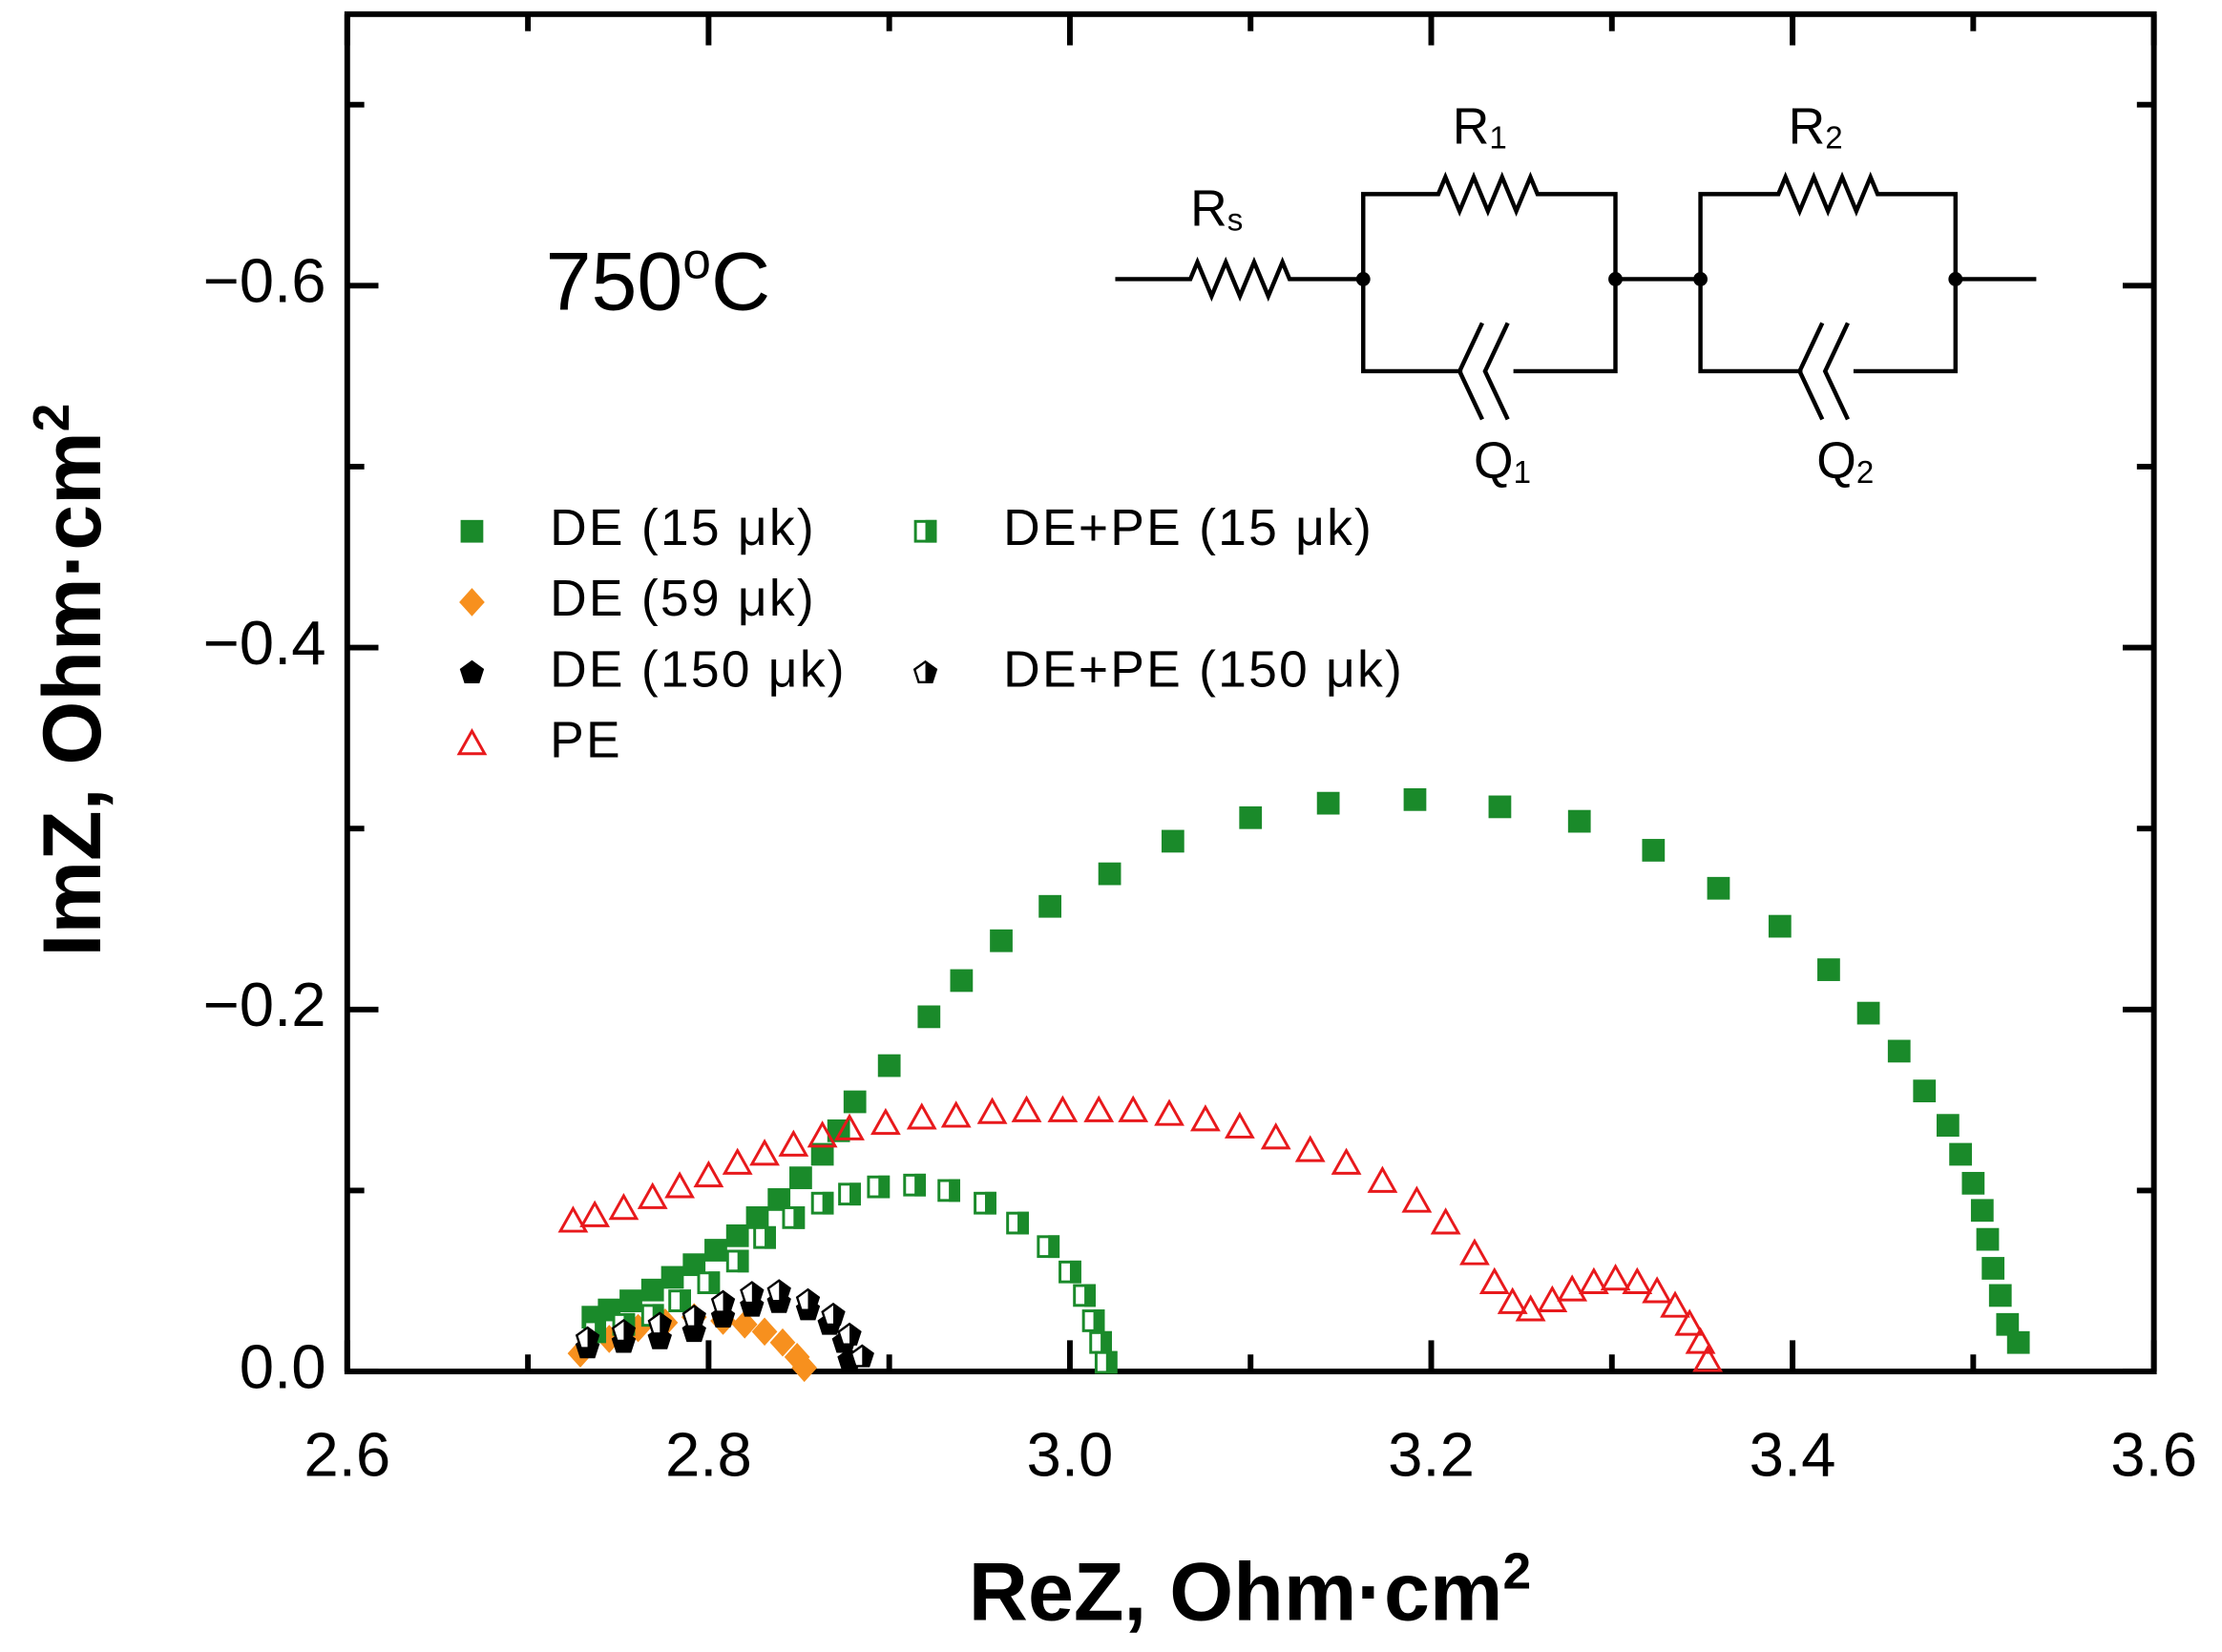 This screenshot has width=2222, height=1652. What do you see at coordinates (1576, 296) in the screenshot?
I see `circuit` at bounding box center [1576, 296].